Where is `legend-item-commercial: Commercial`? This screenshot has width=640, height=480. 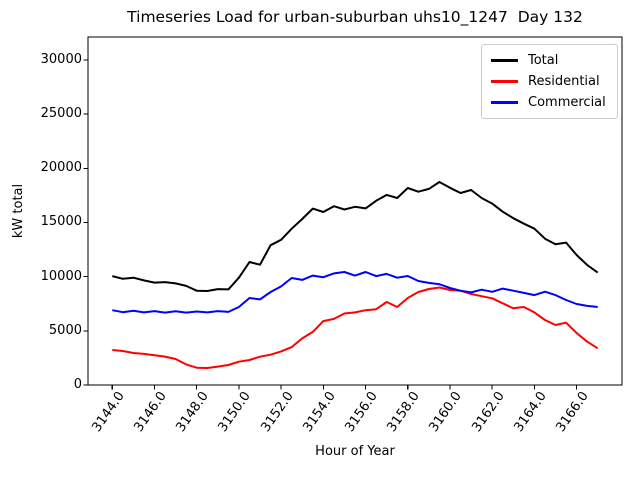 legend-item-commercial: Commercial is located at coordinates (552, 102).